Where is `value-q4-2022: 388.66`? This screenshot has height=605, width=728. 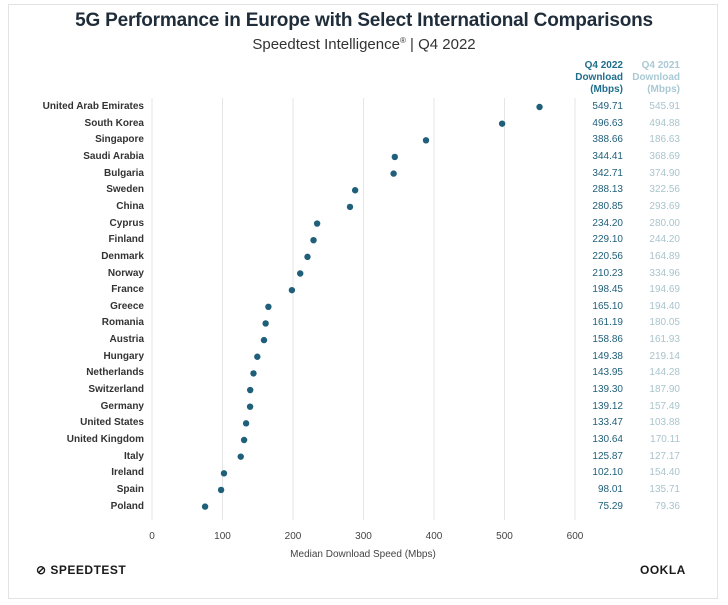 value-q4-2022: 388.66 is located at coordinates (607, 140).